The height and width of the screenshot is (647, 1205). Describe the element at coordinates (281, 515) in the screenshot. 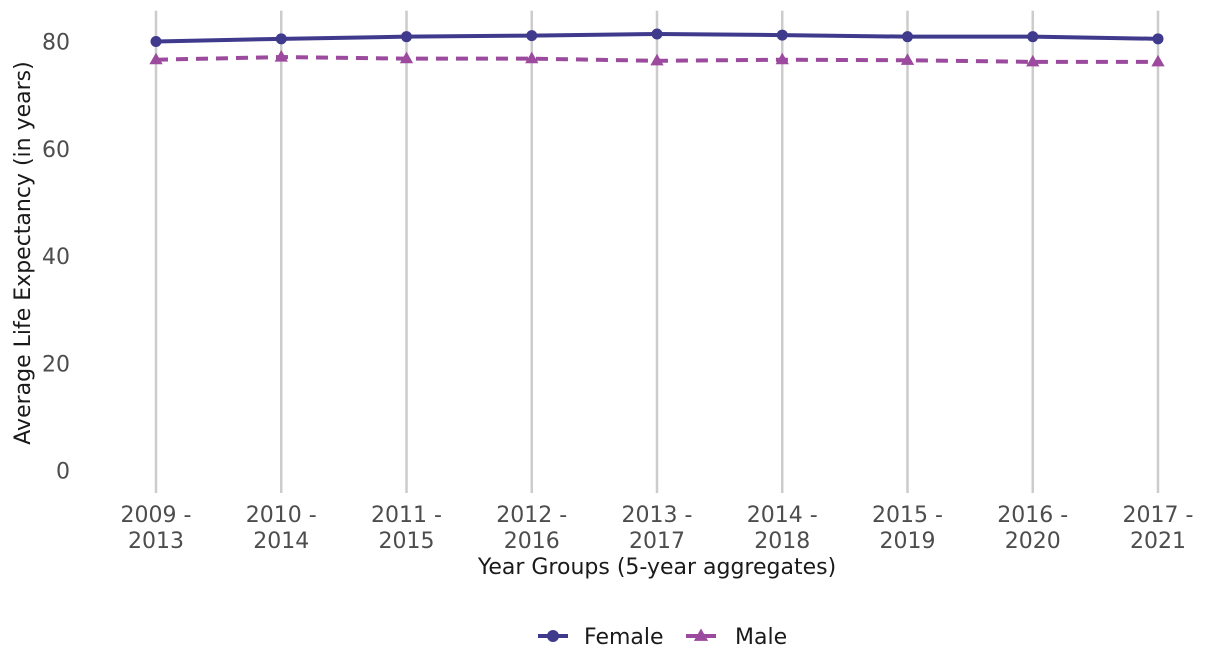

I see `x-tick-line: 2010 -` at that location.